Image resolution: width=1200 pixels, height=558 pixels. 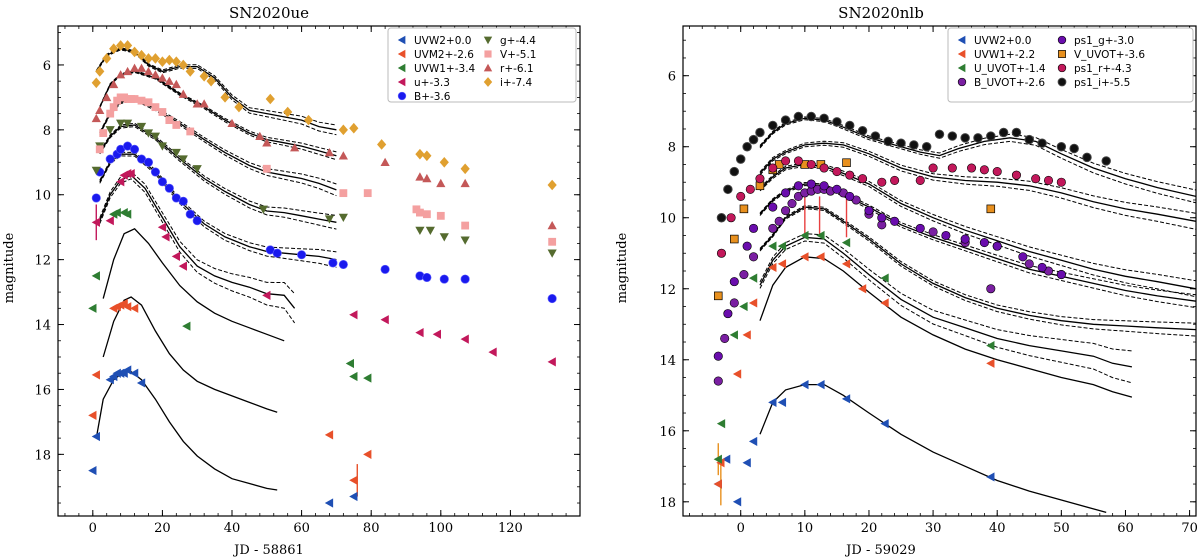 I want to click on x-tick-label: 50, so click(x=1061, y=528).